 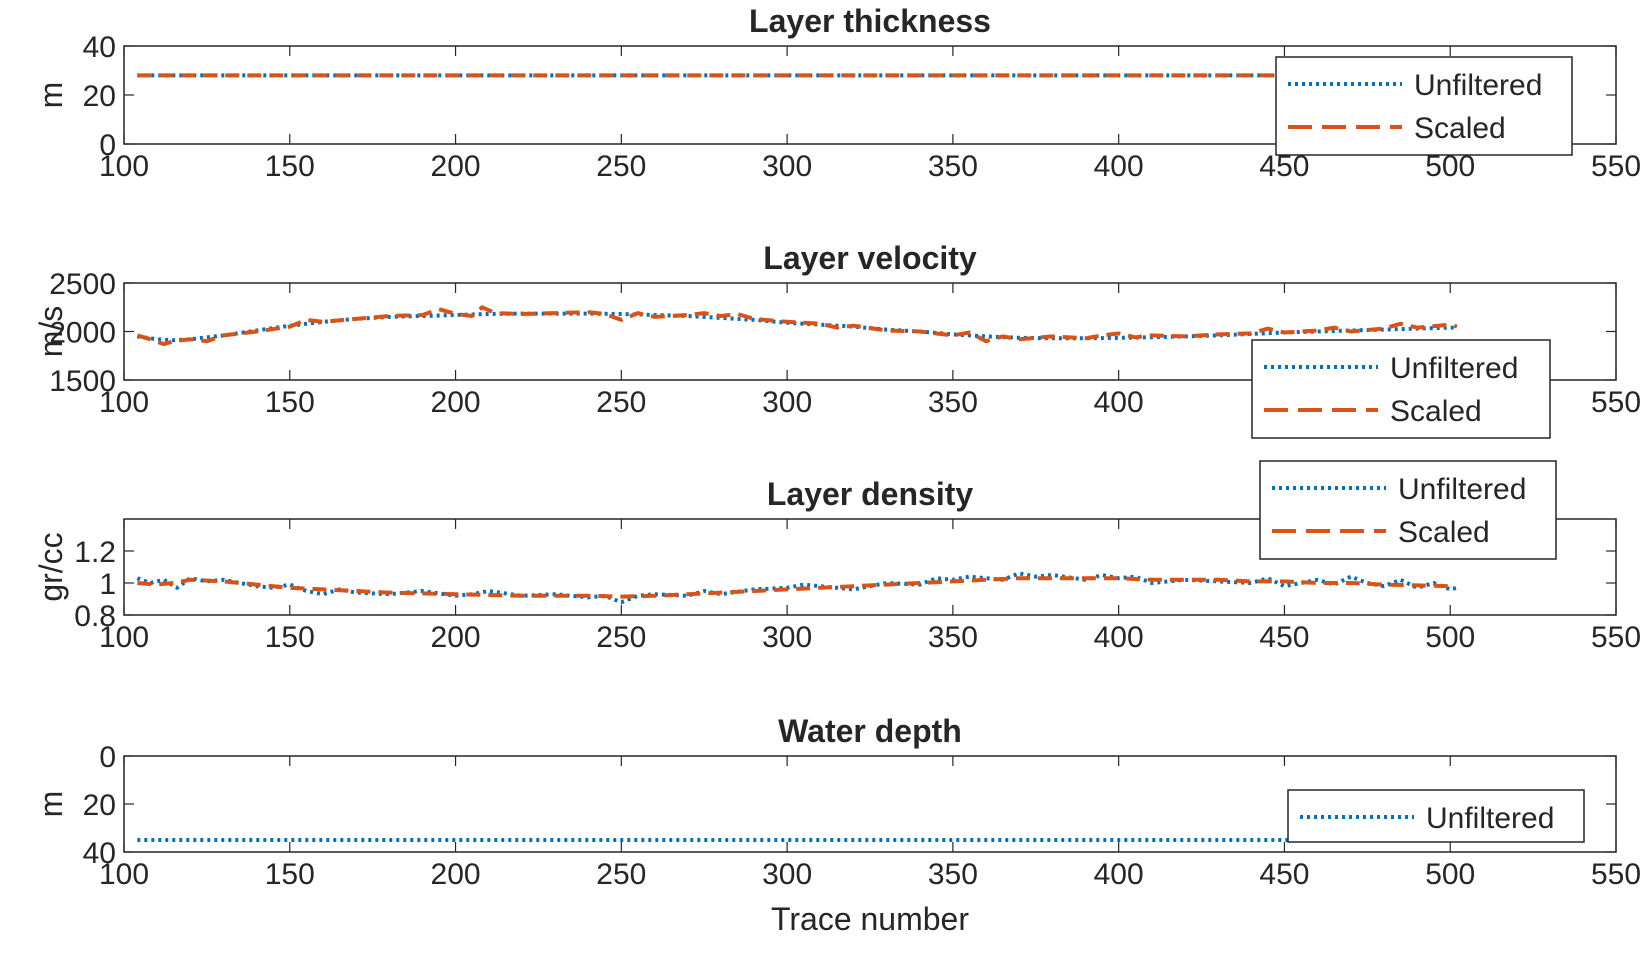 I want to click on y-tick-label: 1500, so click(x=82, y=381).